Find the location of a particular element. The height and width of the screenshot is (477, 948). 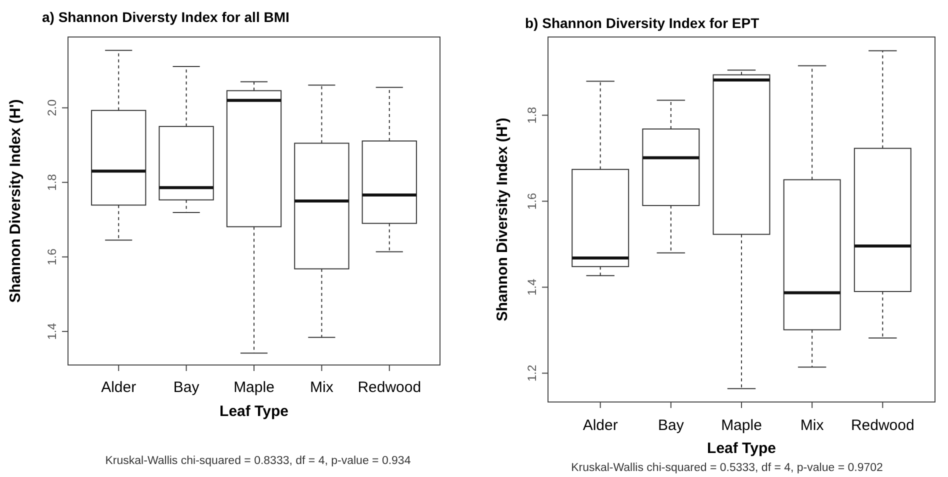

y-tick-label: 2.0 is located at coordinates (52, 107).